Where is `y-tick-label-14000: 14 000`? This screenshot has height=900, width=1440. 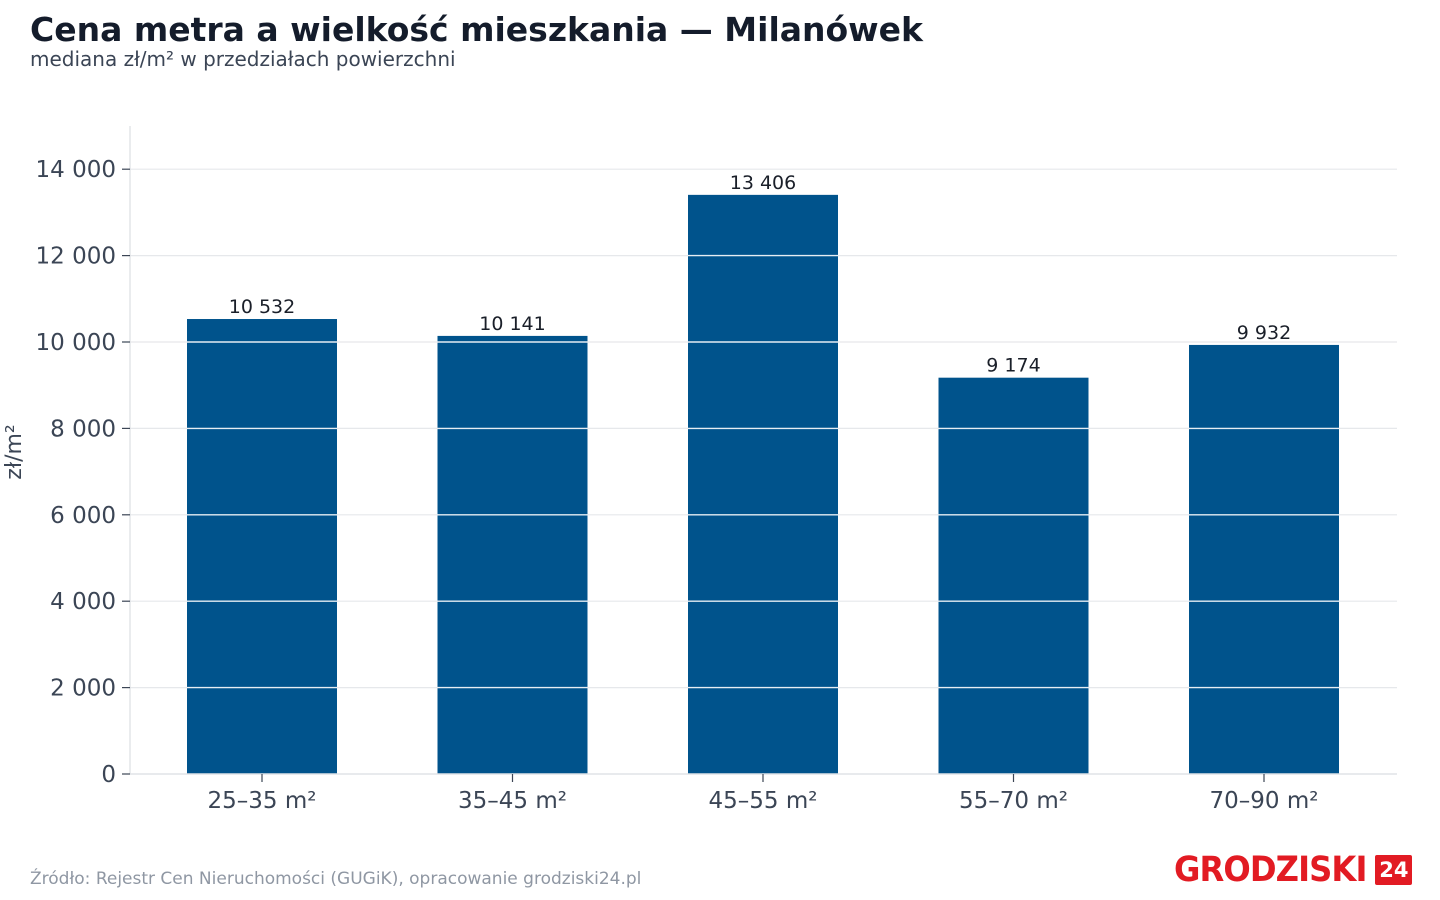
y-tick-label-14000: 14 000 is located at coordinates (76, 170).